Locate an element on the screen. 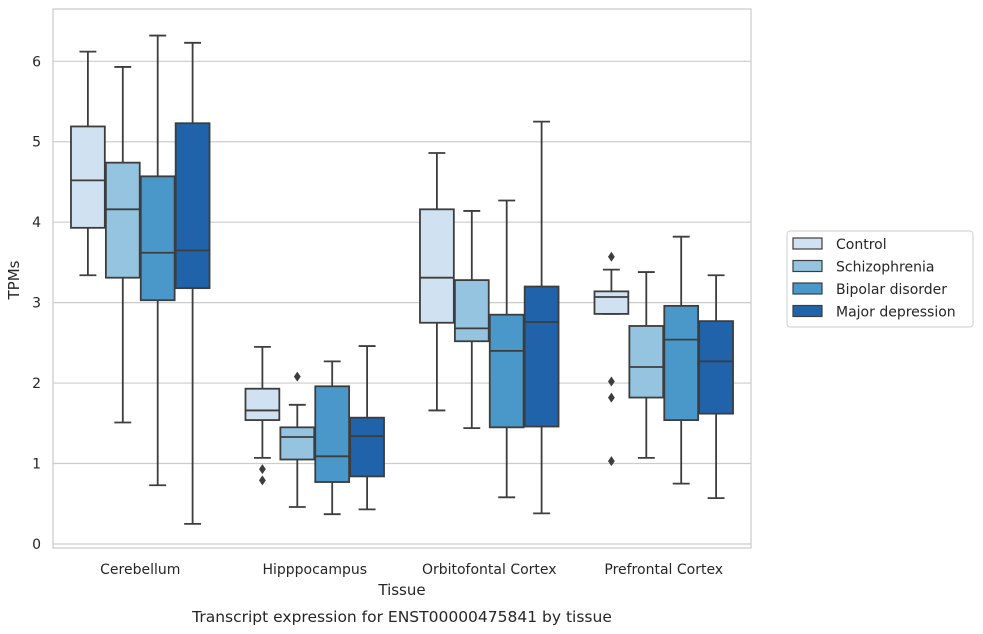 The image size is (983, 634). y-tick-label: 4 is located at coordinates (36, 223).